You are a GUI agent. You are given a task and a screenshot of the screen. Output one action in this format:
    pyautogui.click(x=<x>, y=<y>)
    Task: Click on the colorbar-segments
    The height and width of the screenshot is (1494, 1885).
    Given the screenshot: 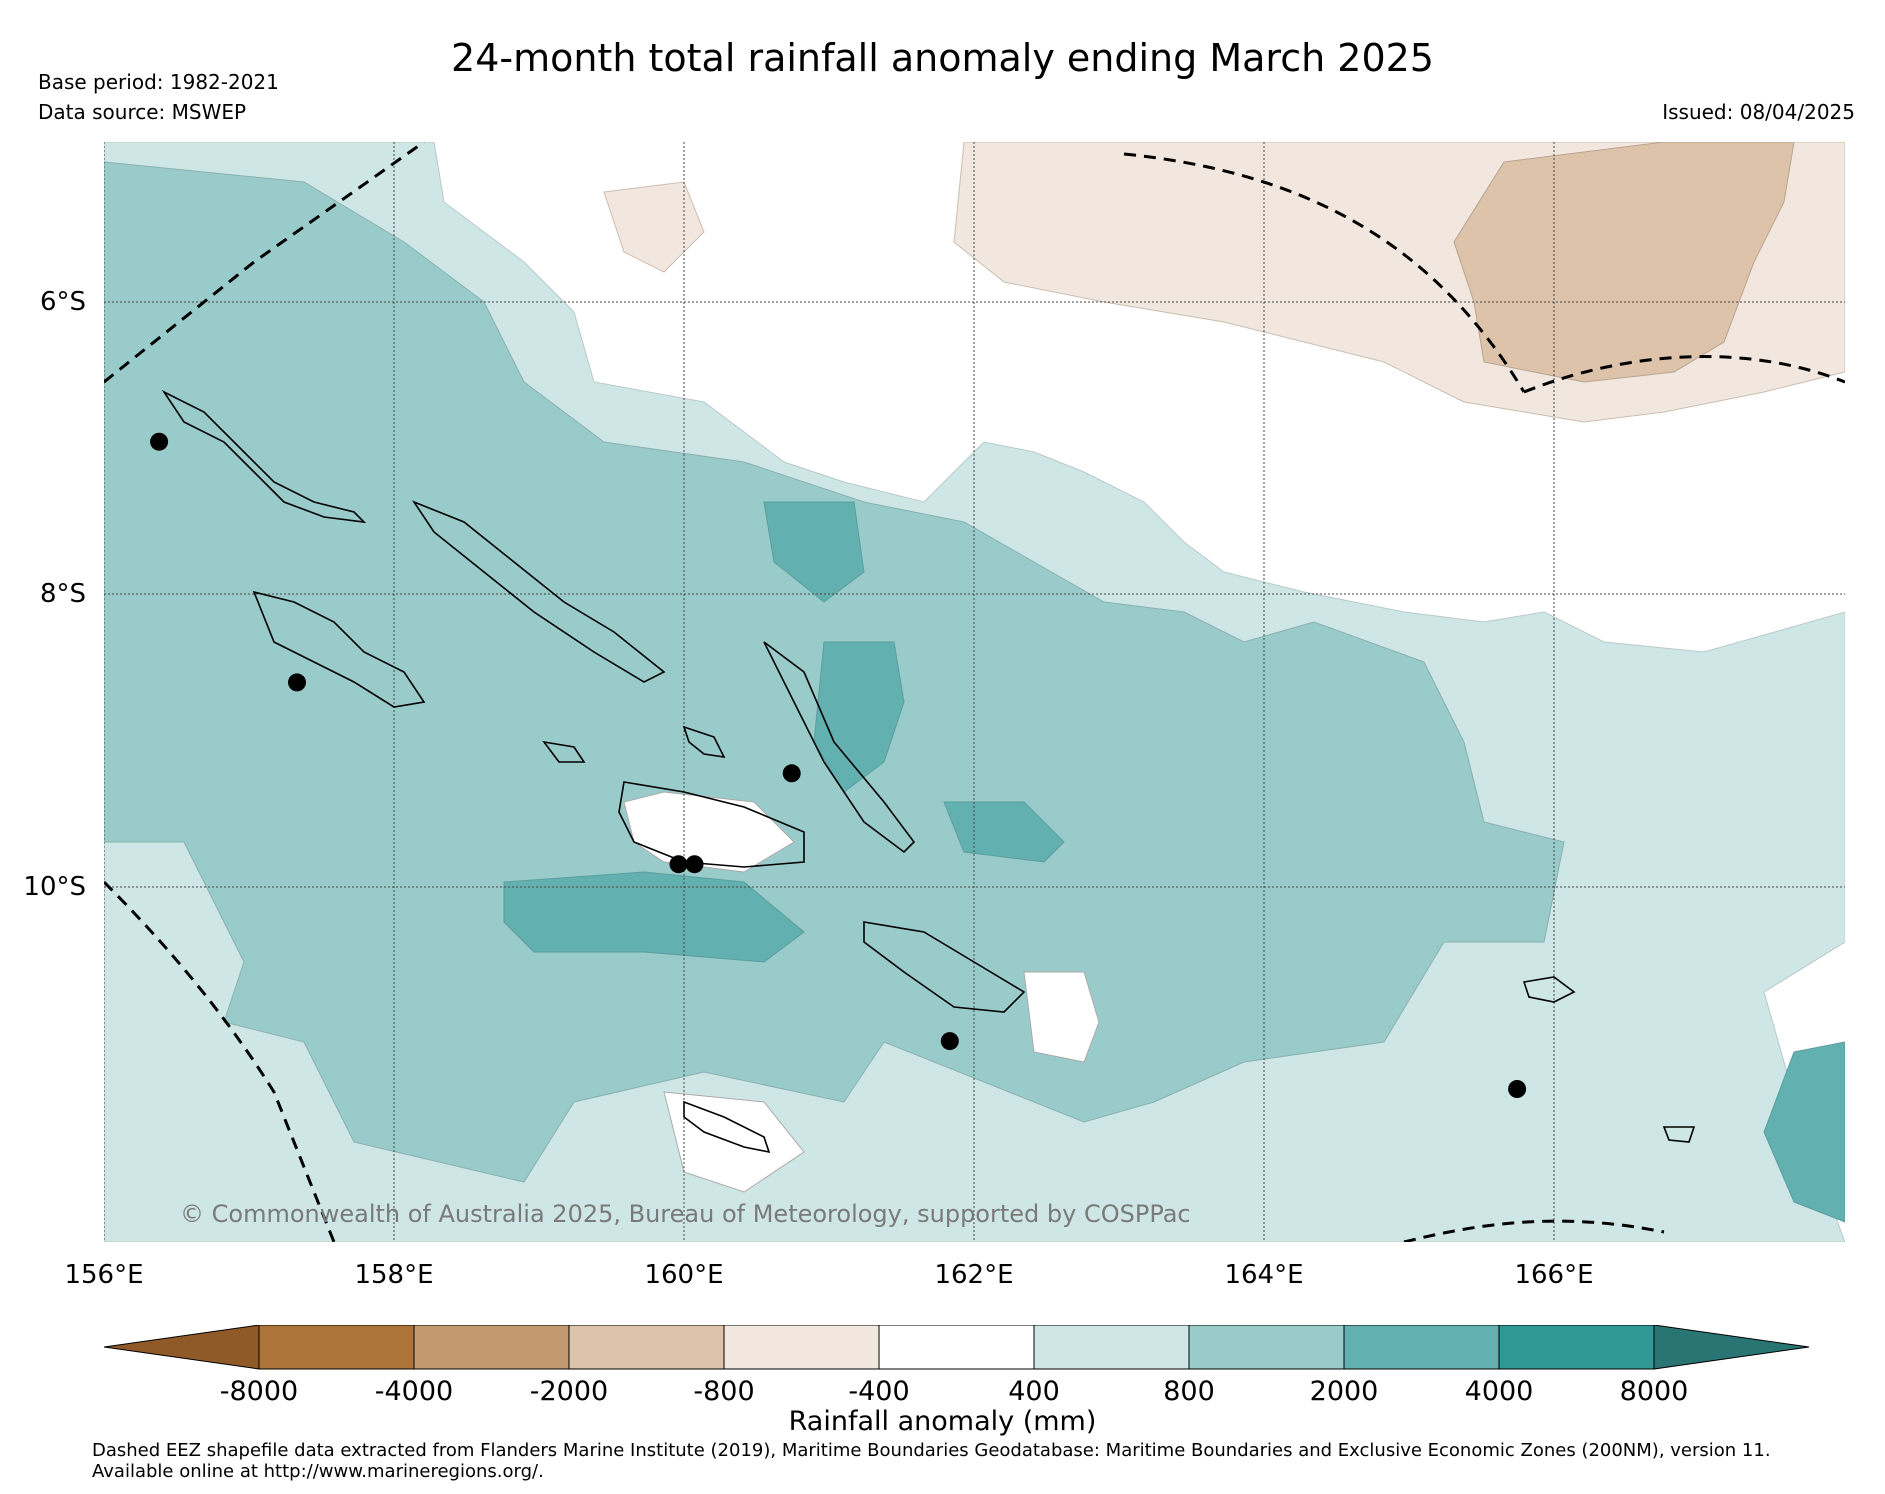 What is the action you would take?
    pyautogui.click(x=957, y=1347)
    